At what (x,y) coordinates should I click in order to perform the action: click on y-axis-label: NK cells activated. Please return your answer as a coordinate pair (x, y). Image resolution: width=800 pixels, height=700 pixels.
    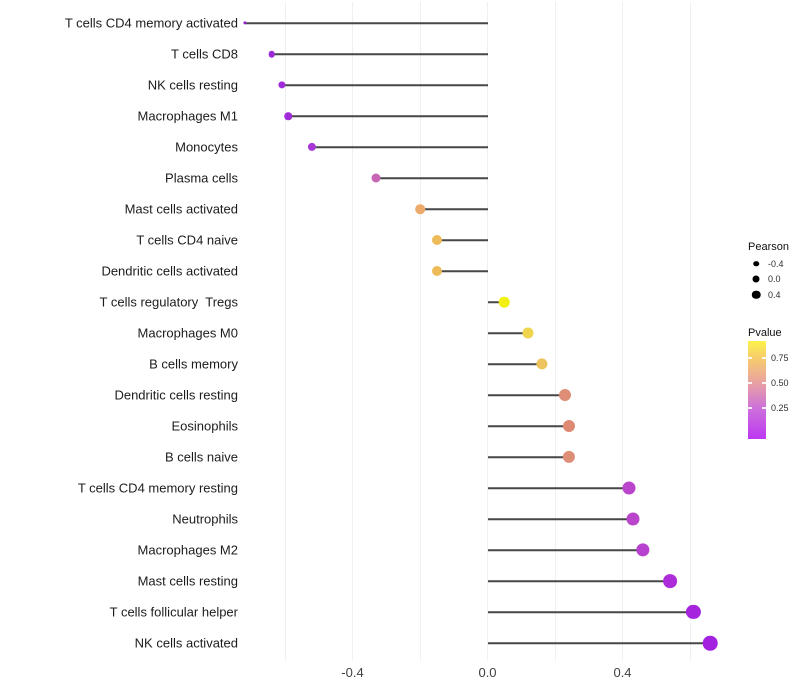
    Looking at the image, I should click on (186, 643).